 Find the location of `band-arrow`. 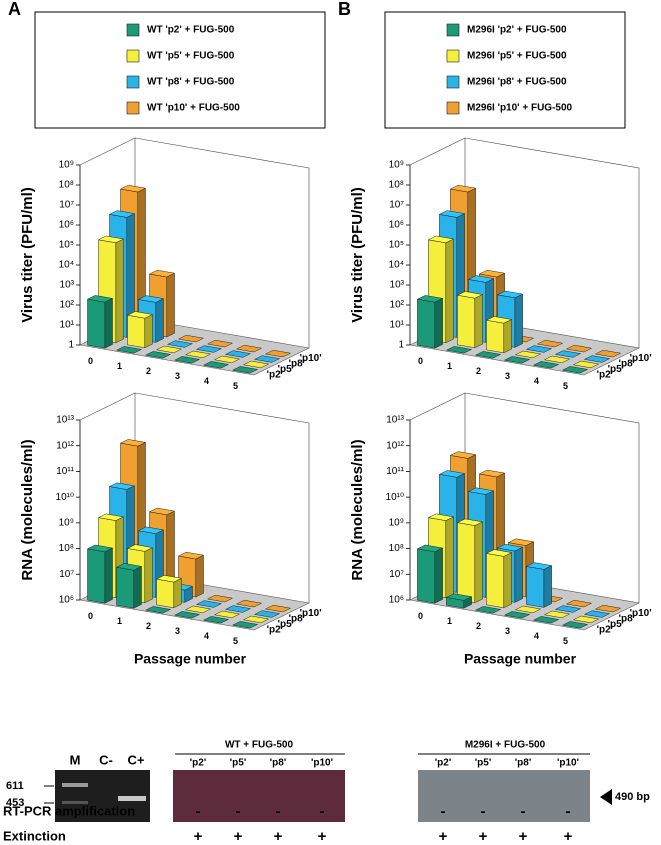

band-arrow is located at coordinates (606, 797).